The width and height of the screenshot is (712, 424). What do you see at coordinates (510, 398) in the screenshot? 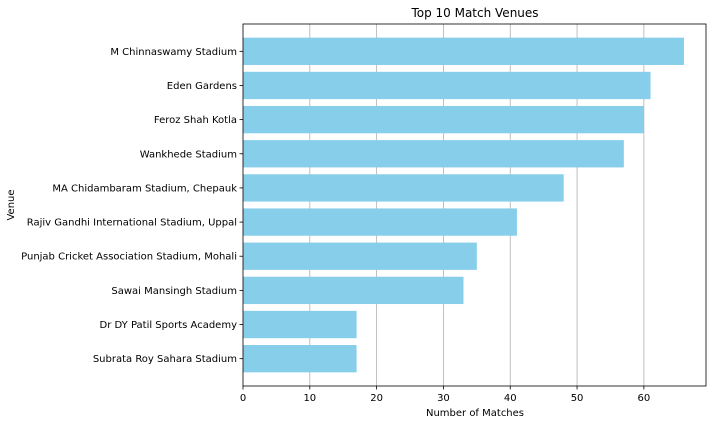
I see `x-tick-label: 40` at bounding box center [510, 398].